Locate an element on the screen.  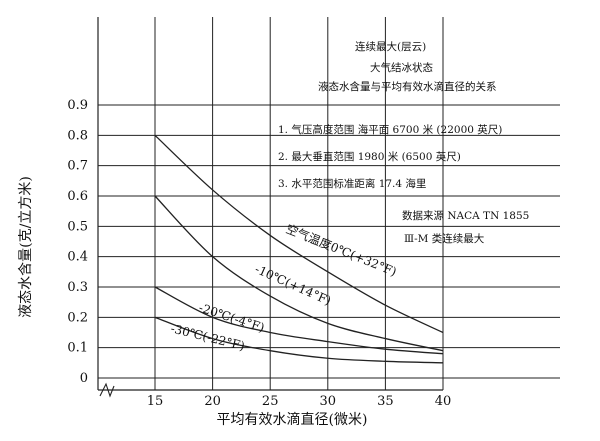
x-axis-label: 平均有效水滴直径(微米) is located at coordinates (292, 419).